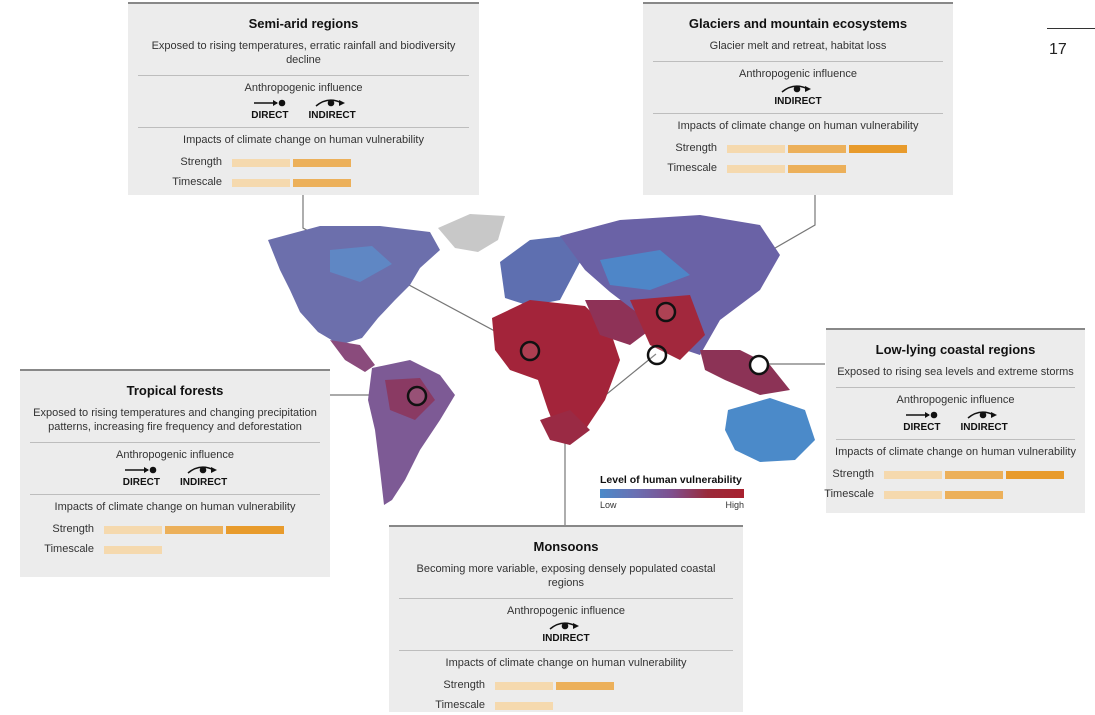 The image size is (1095, 715). What do you see at coordinates (734, 505) in the screenshot?
I see `legend-high: High` at bounding box center [734, 505].